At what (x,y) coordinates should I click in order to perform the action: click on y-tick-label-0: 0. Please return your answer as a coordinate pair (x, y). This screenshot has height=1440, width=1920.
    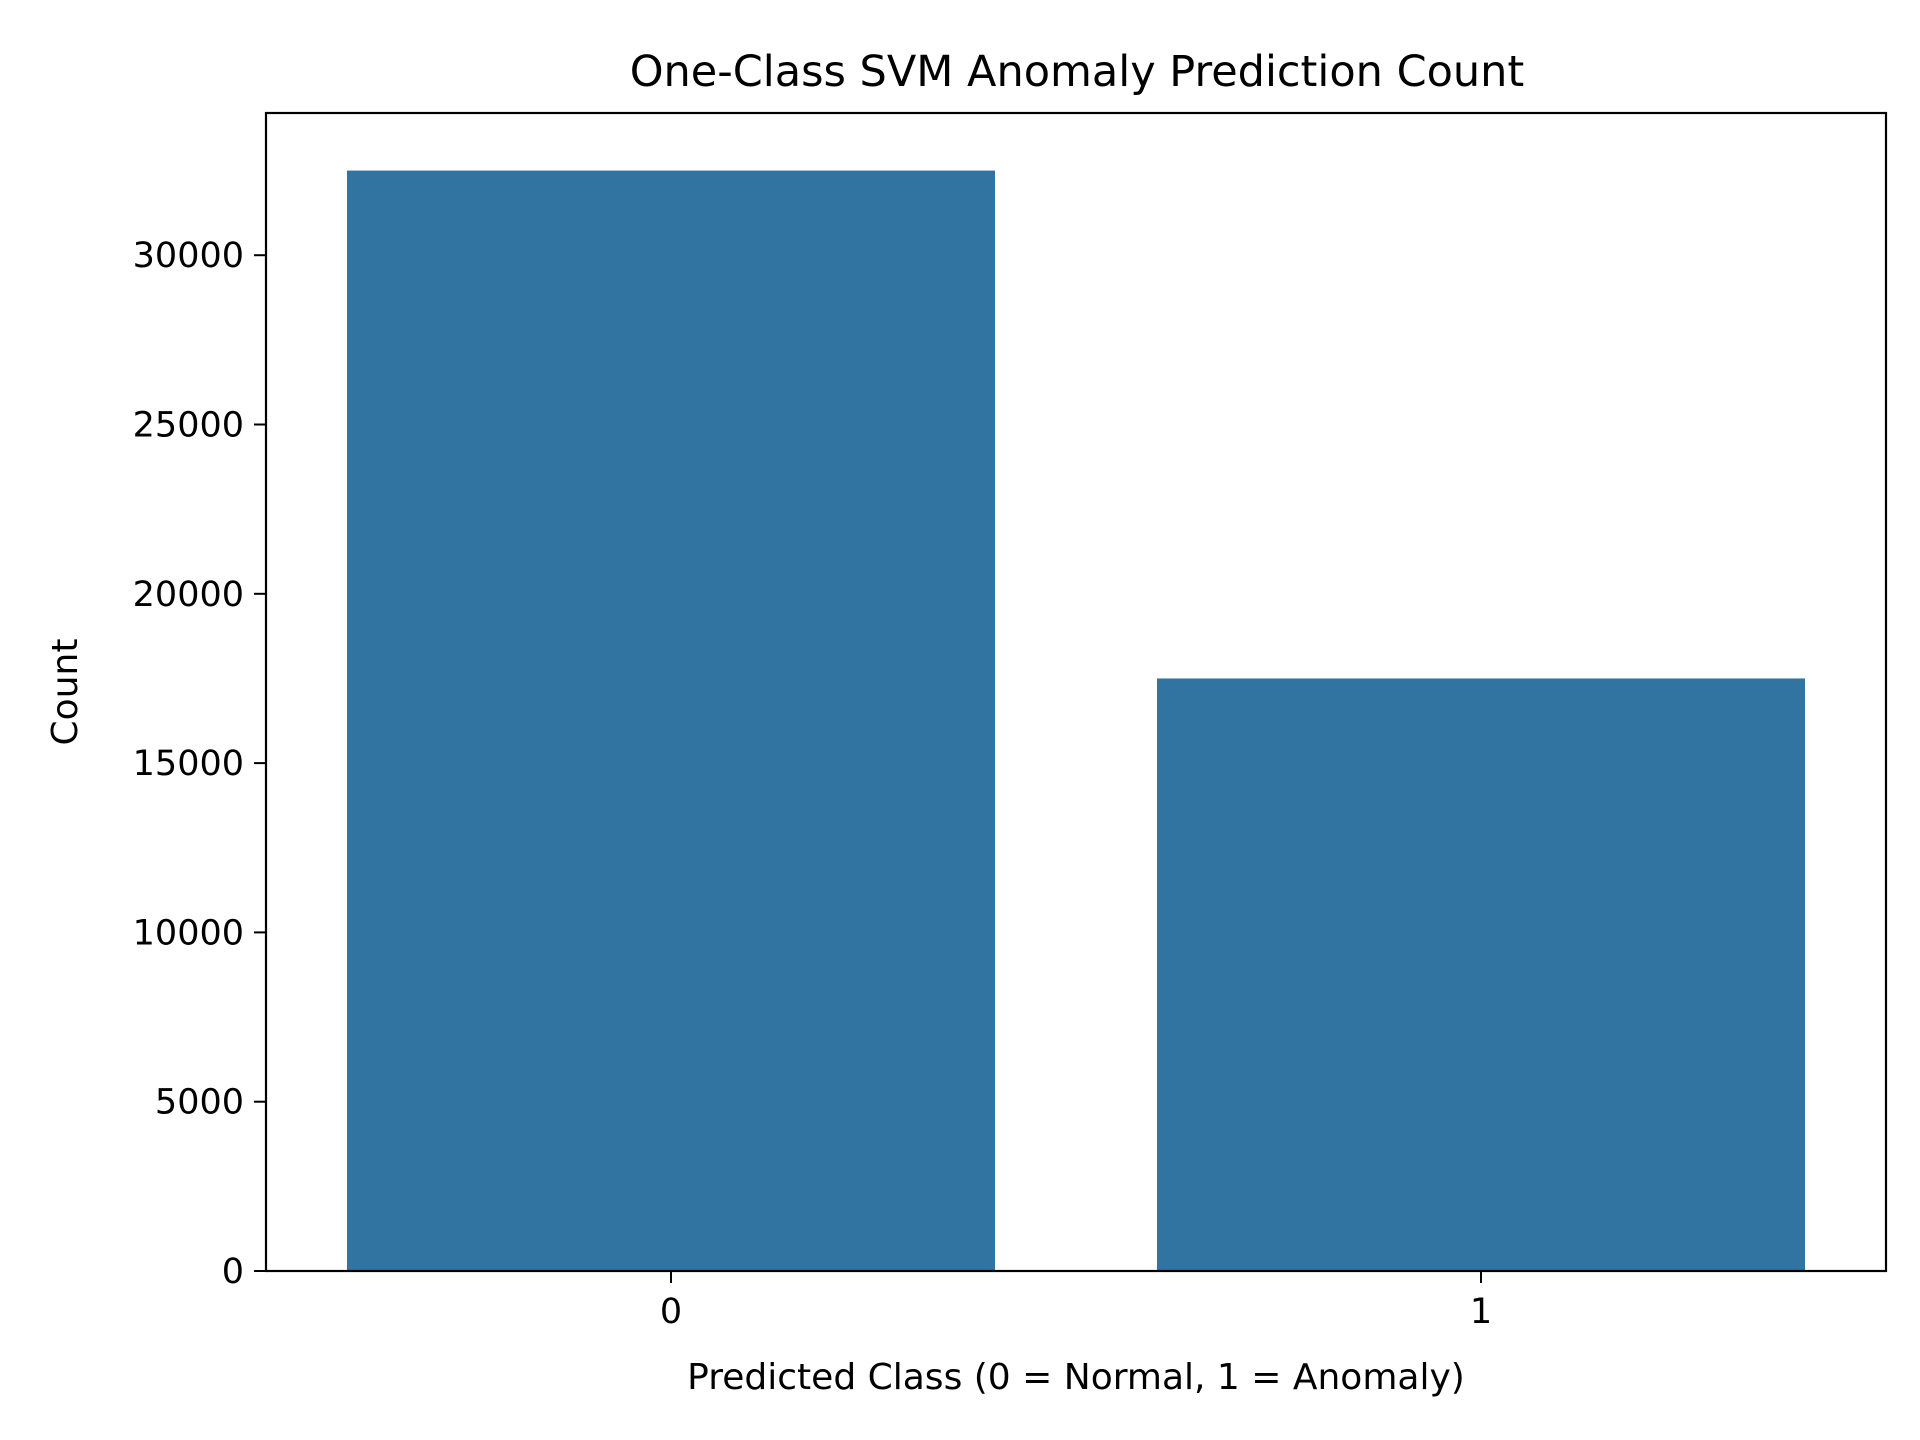
    Looking at the image, I should click on (233, 1272).